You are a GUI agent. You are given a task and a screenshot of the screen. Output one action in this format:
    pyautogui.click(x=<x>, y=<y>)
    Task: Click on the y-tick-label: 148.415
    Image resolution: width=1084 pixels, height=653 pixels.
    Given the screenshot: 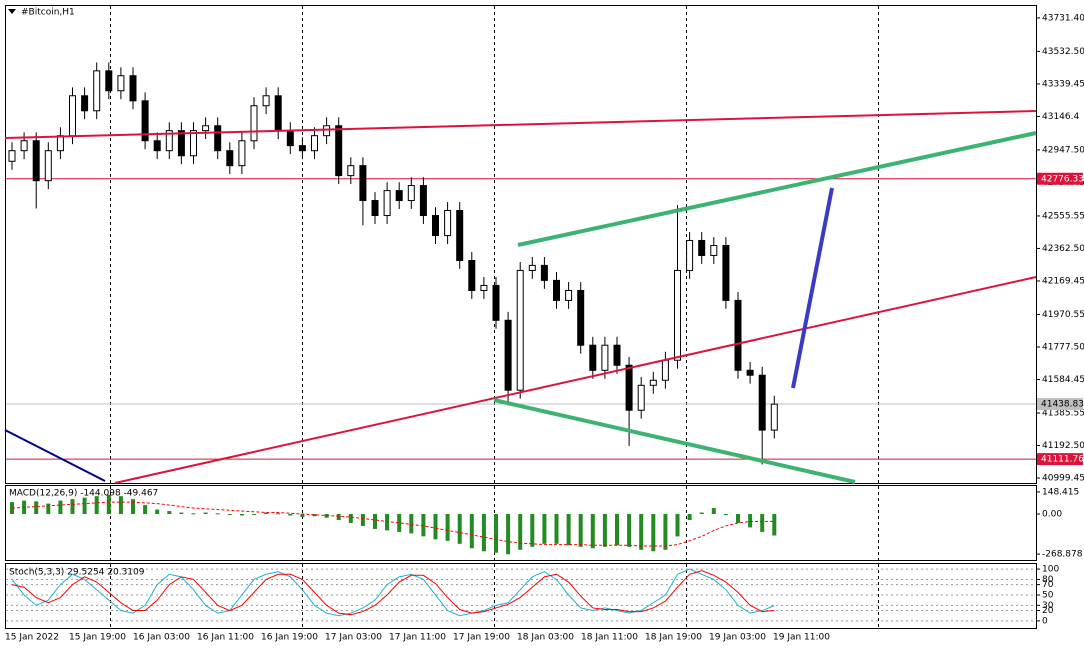 What is the action you would take?
    pyautogui.click(x=1060, y=492)
    